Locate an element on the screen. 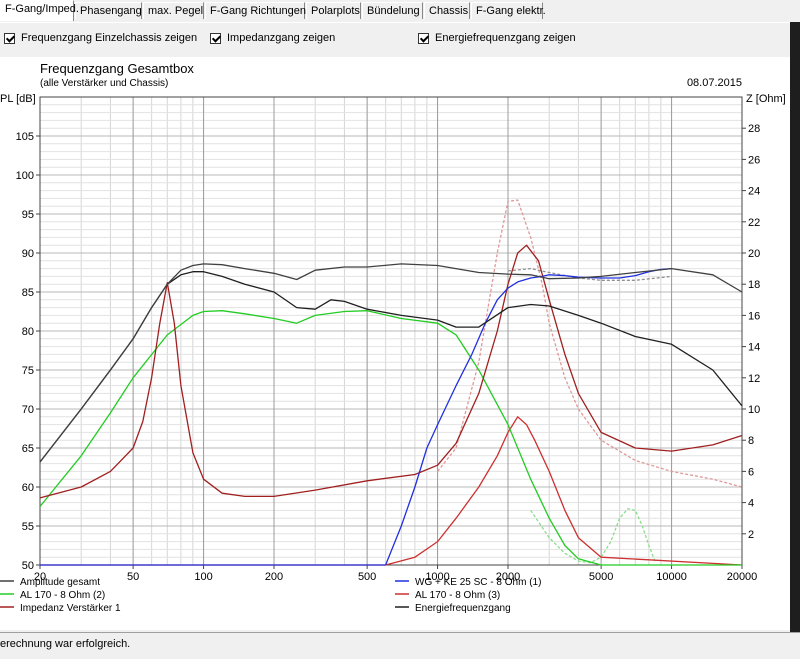 The height and width of the screenshot is (659, 800). y-right-tick-label: 4 is located at coordinates (751, 504).